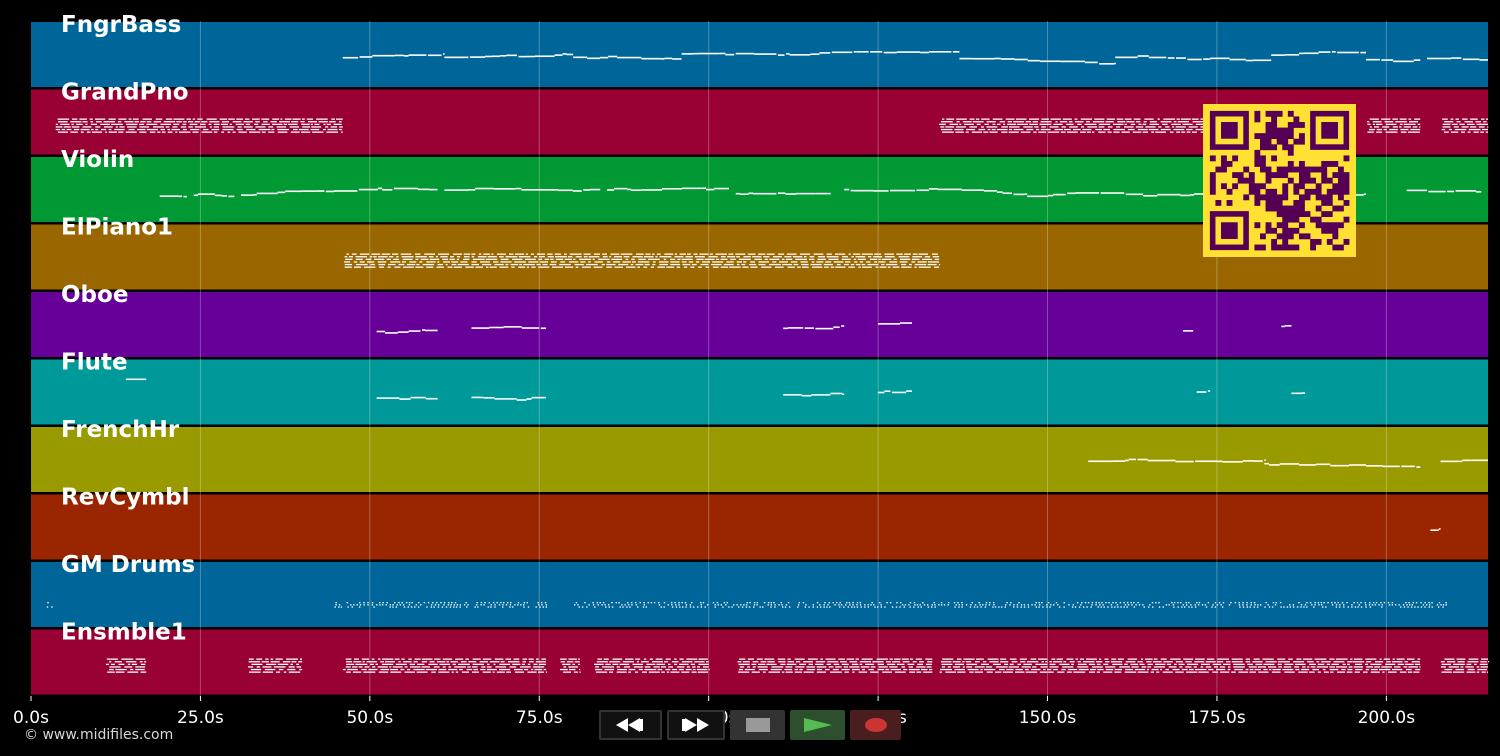  What do you see at coordinates (759, 459) in the screenshot?
I see `lane-frenchhr` at bounding box center [759, 459].